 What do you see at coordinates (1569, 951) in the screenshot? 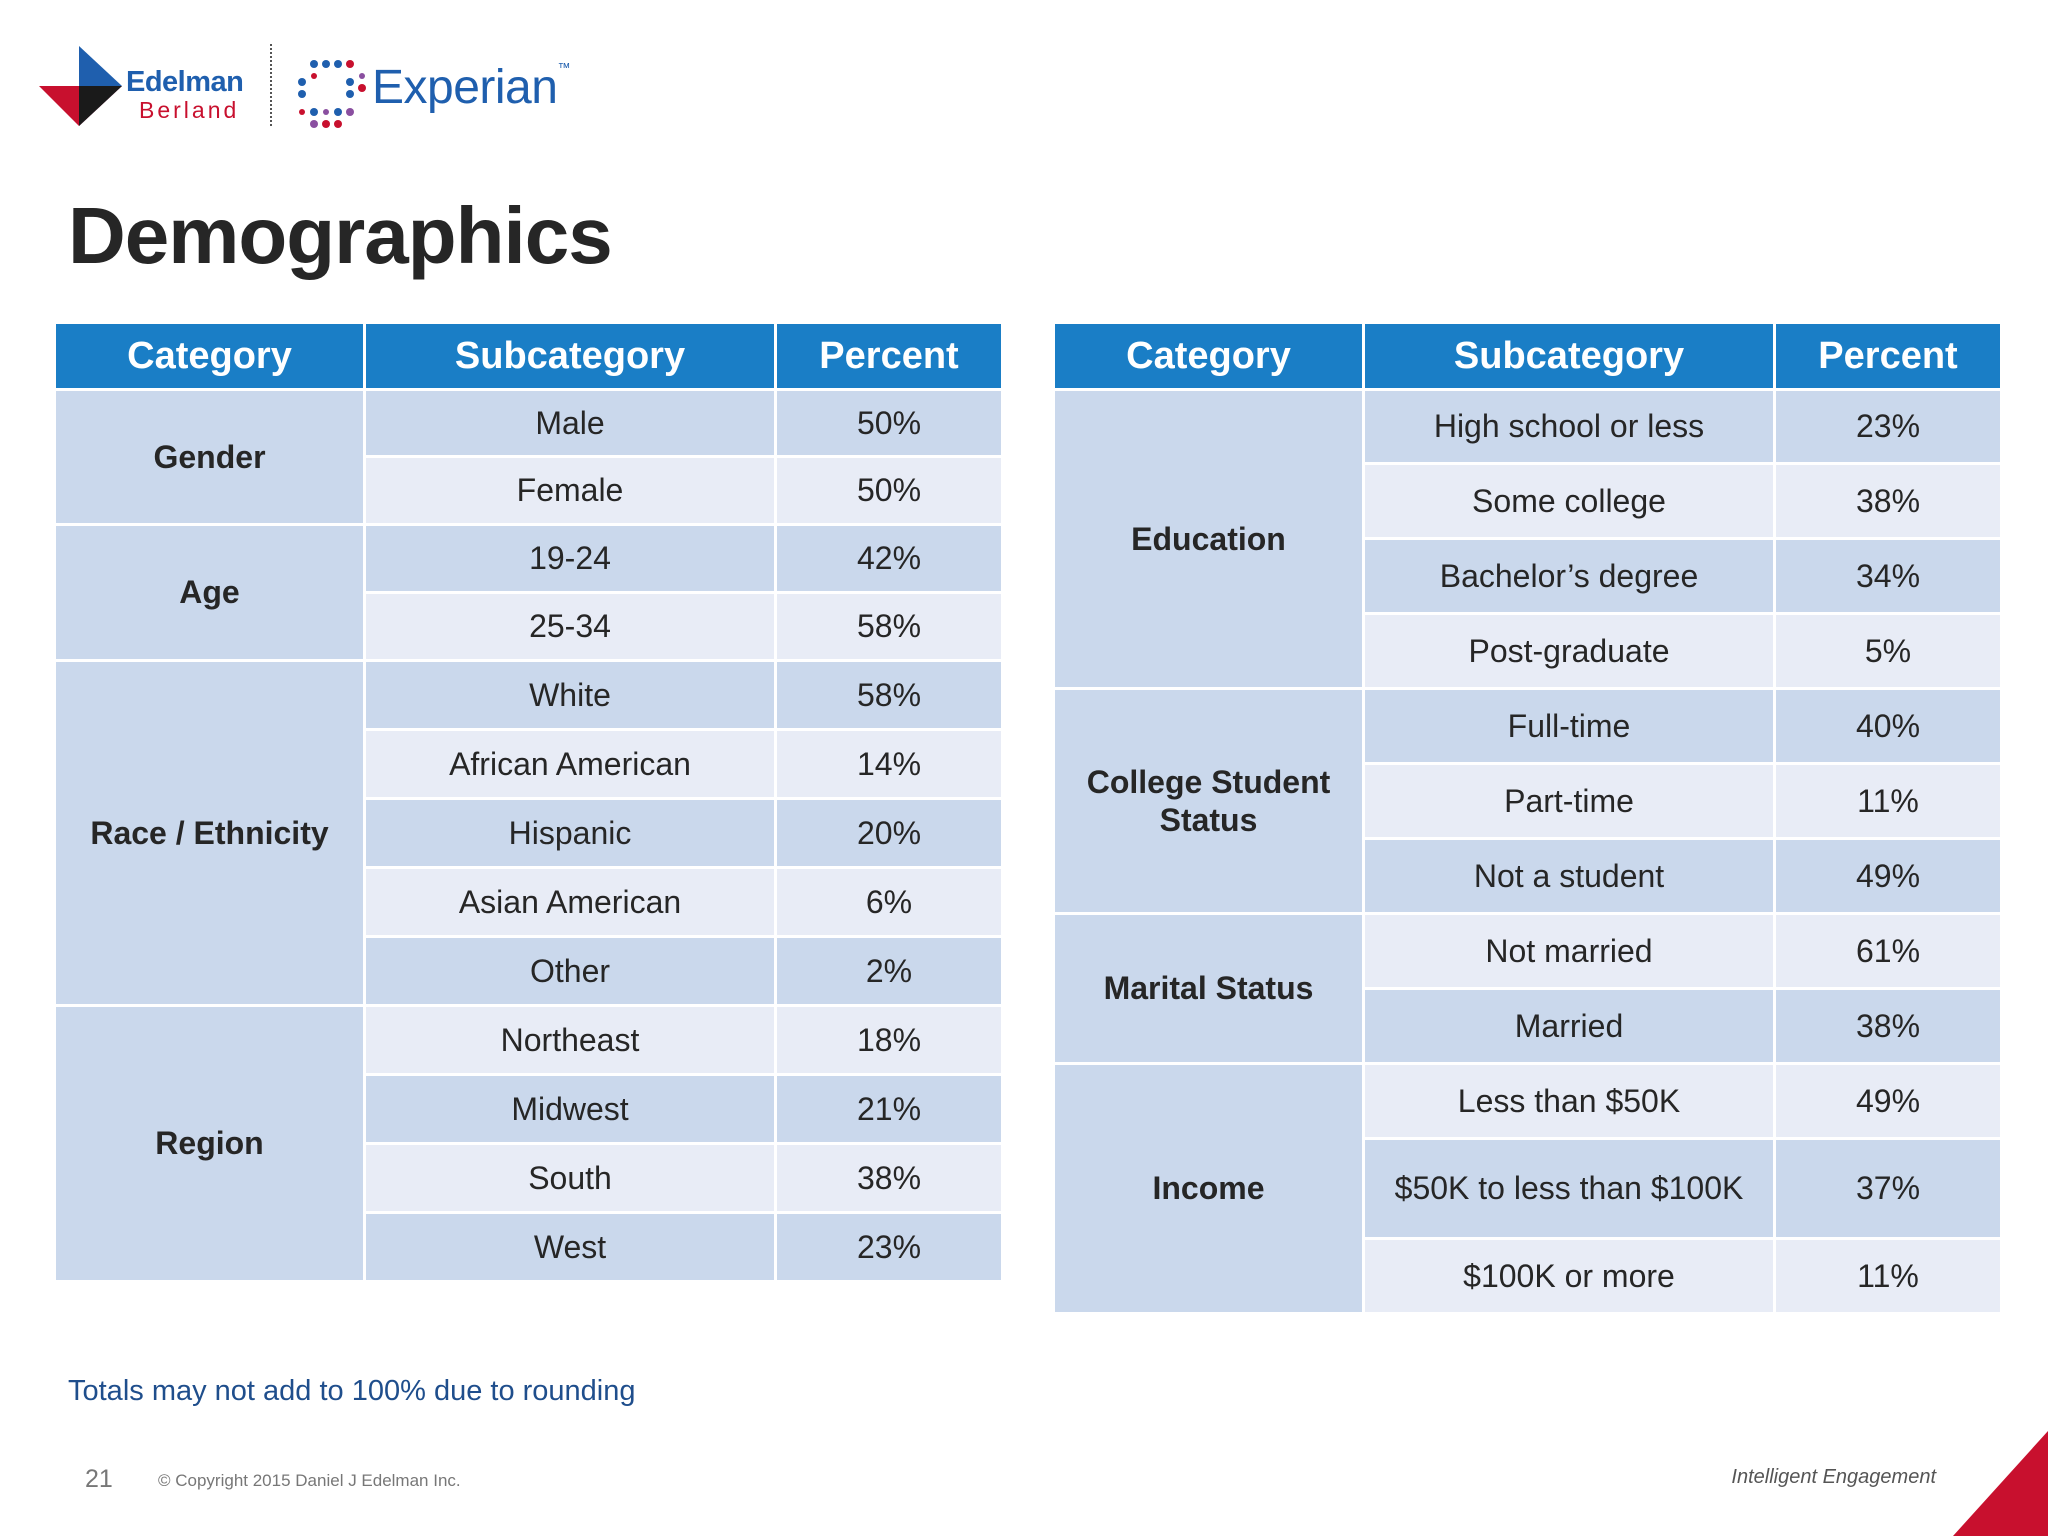
I see `subcategory-cell: Not married` at bounding box center [1569, 951].